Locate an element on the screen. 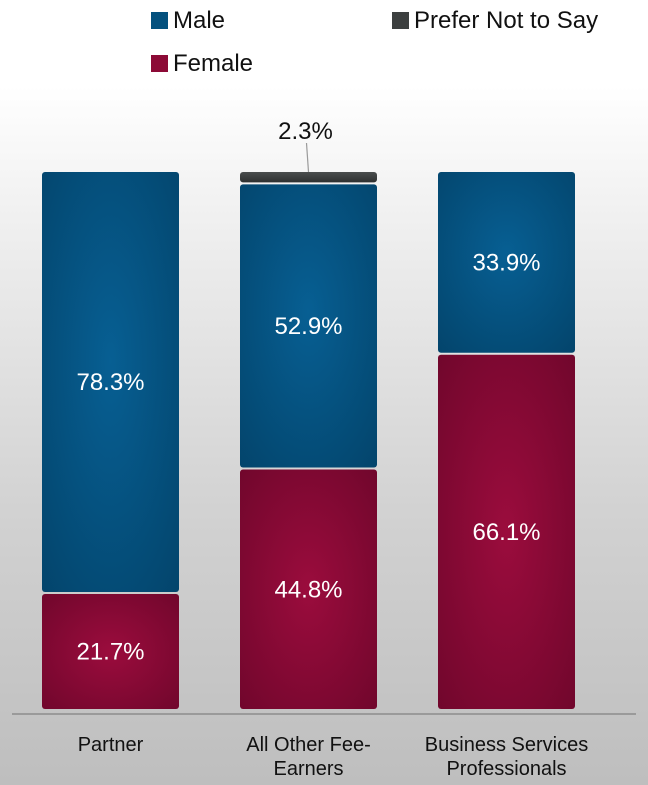 The width and height of the screenshot is (648, 785). legend-swatch-male is located at coordinates (159, 20).